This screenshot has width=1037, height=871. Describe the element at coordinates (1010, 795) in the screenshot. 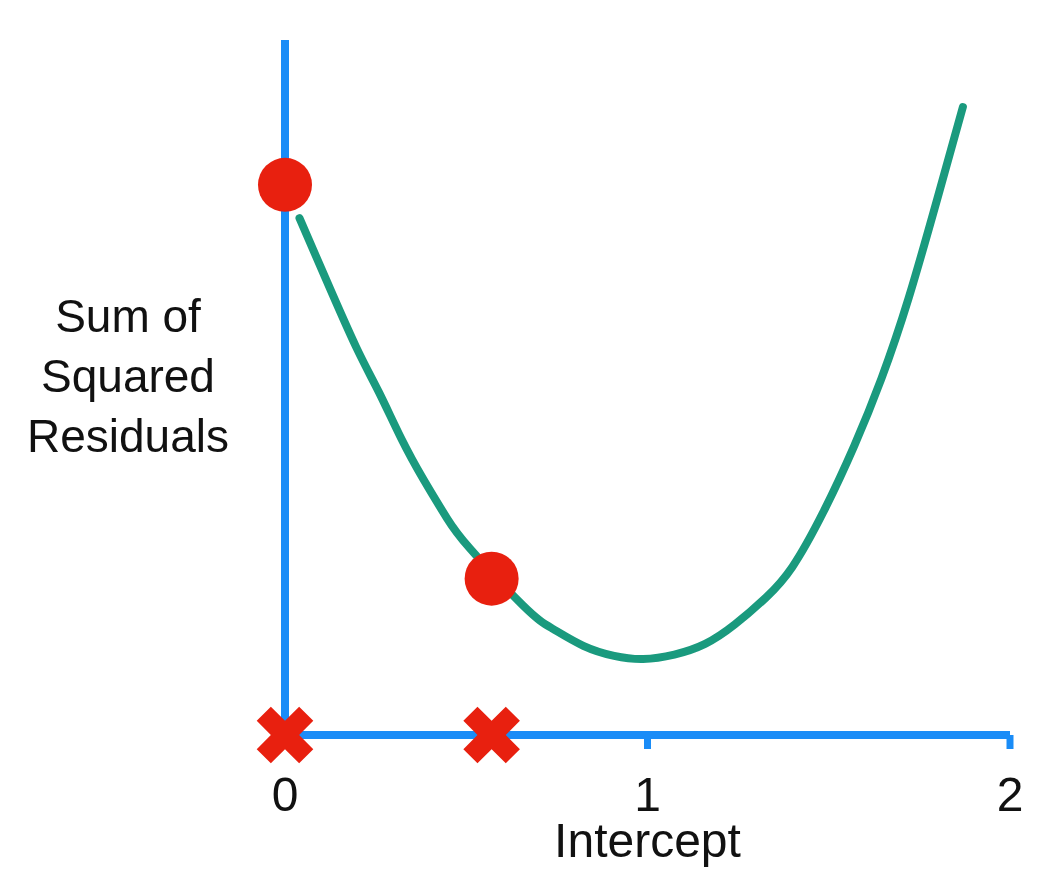

I see `x-tick-label: 2` at that location.